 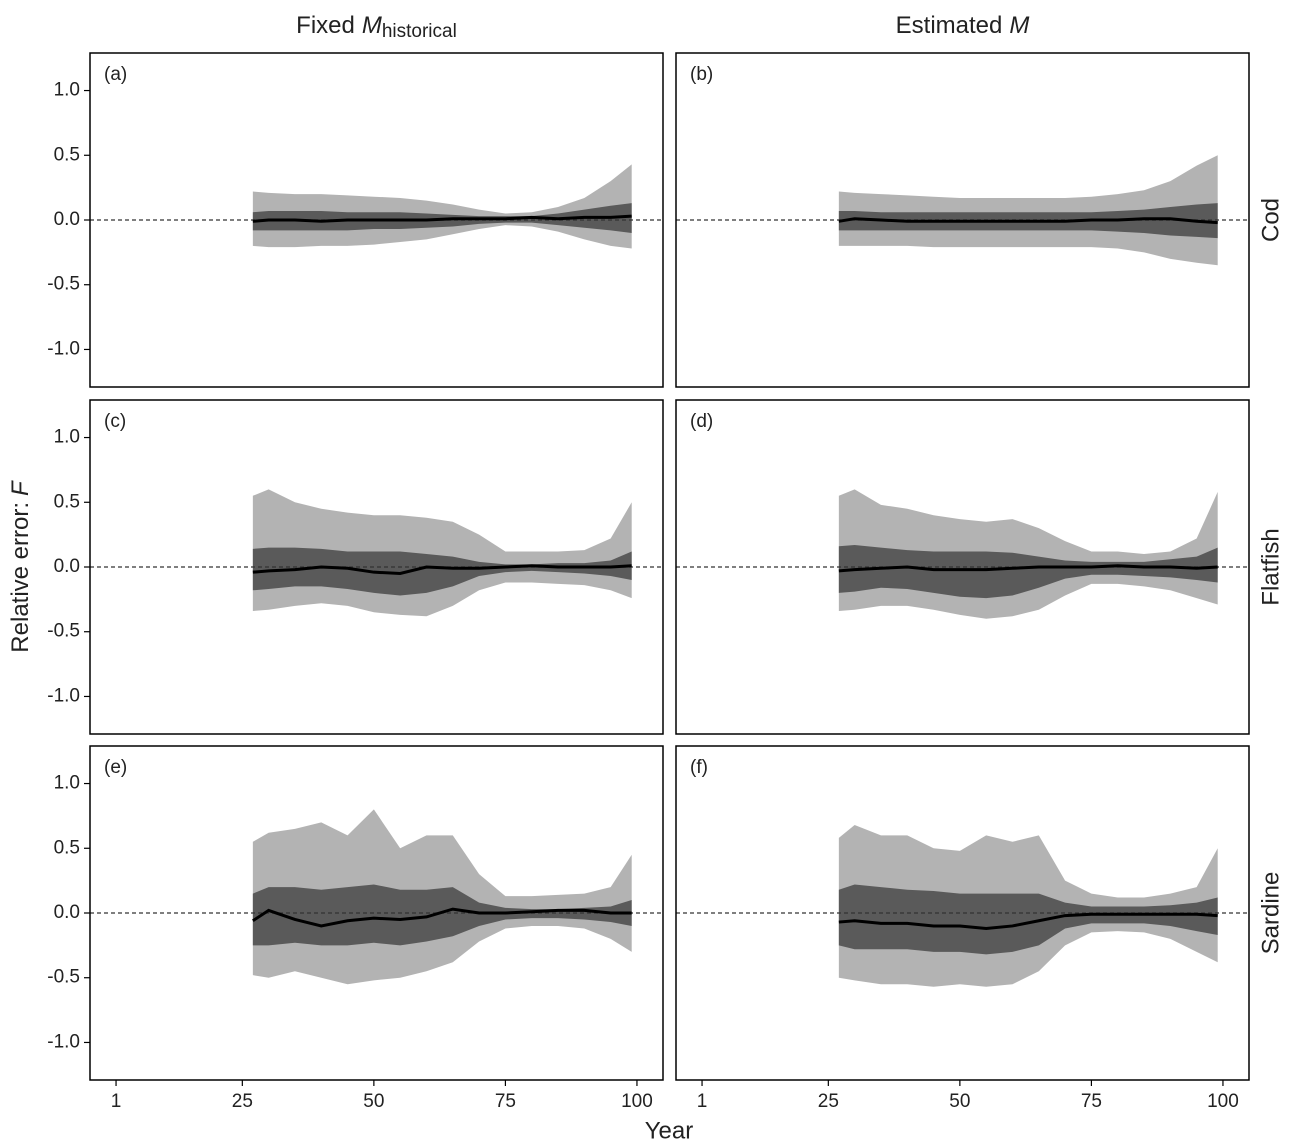 What do you see at coordinates (699, 767) in the screenshot?
I see `panel-label: (f)` at bounding box center [699, 767].